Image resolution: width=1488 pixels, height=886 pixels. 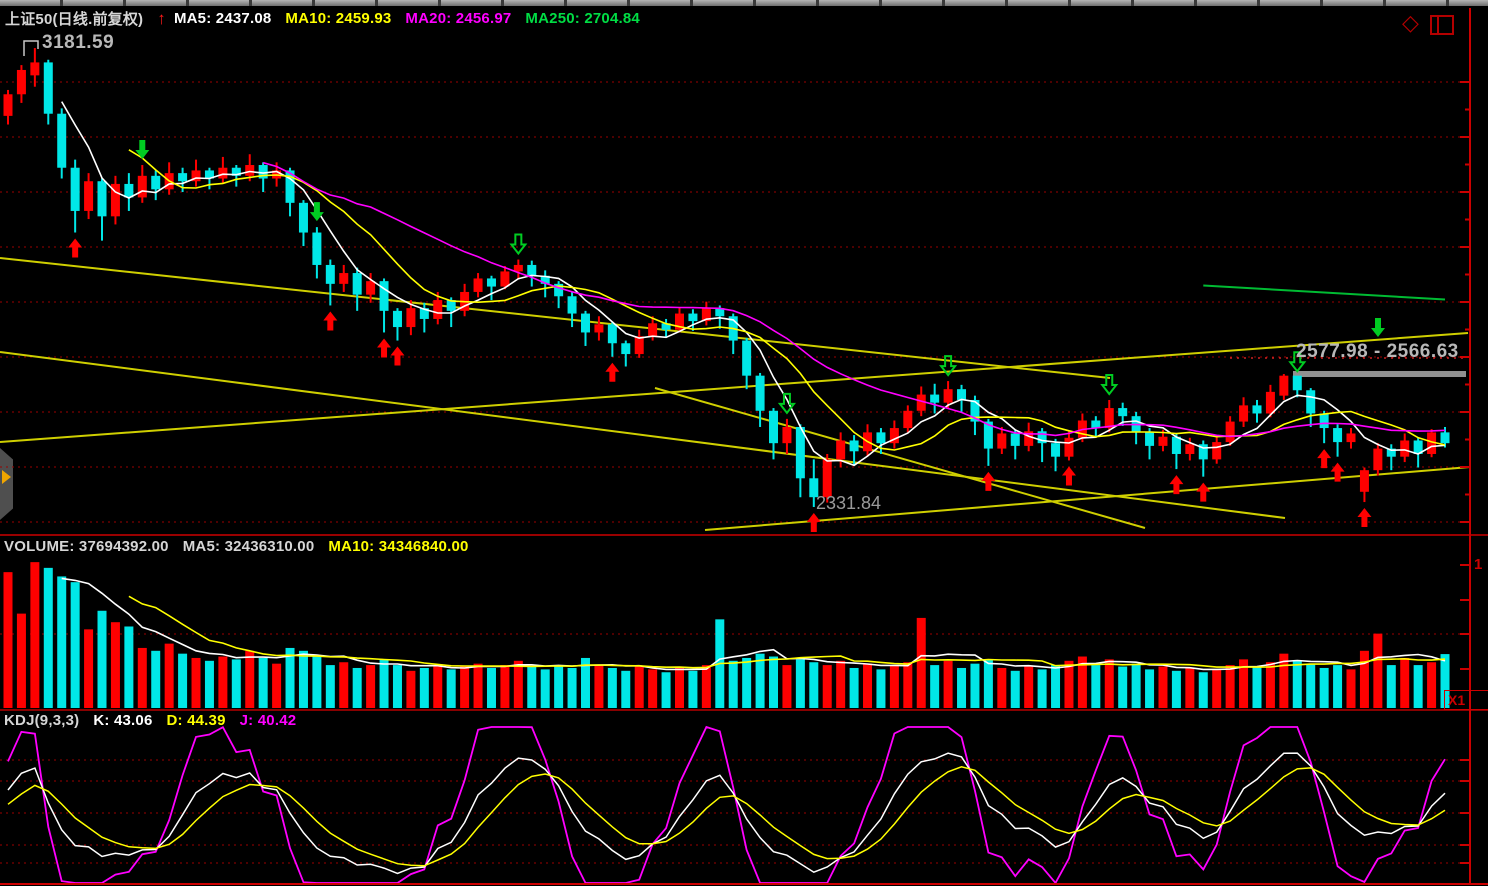 I want to click on gap-range-label: 2577.98 - 2566.63, so click(x=1377, y=351).